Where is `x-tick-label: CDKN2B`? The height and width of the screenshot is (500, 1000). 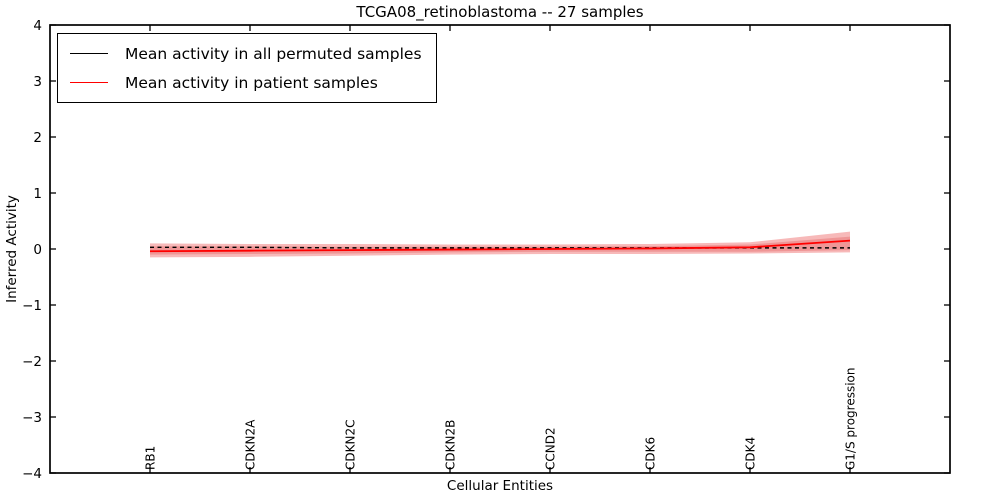 x-tick-label: CDKN2B is located at coordinates (451, 445).